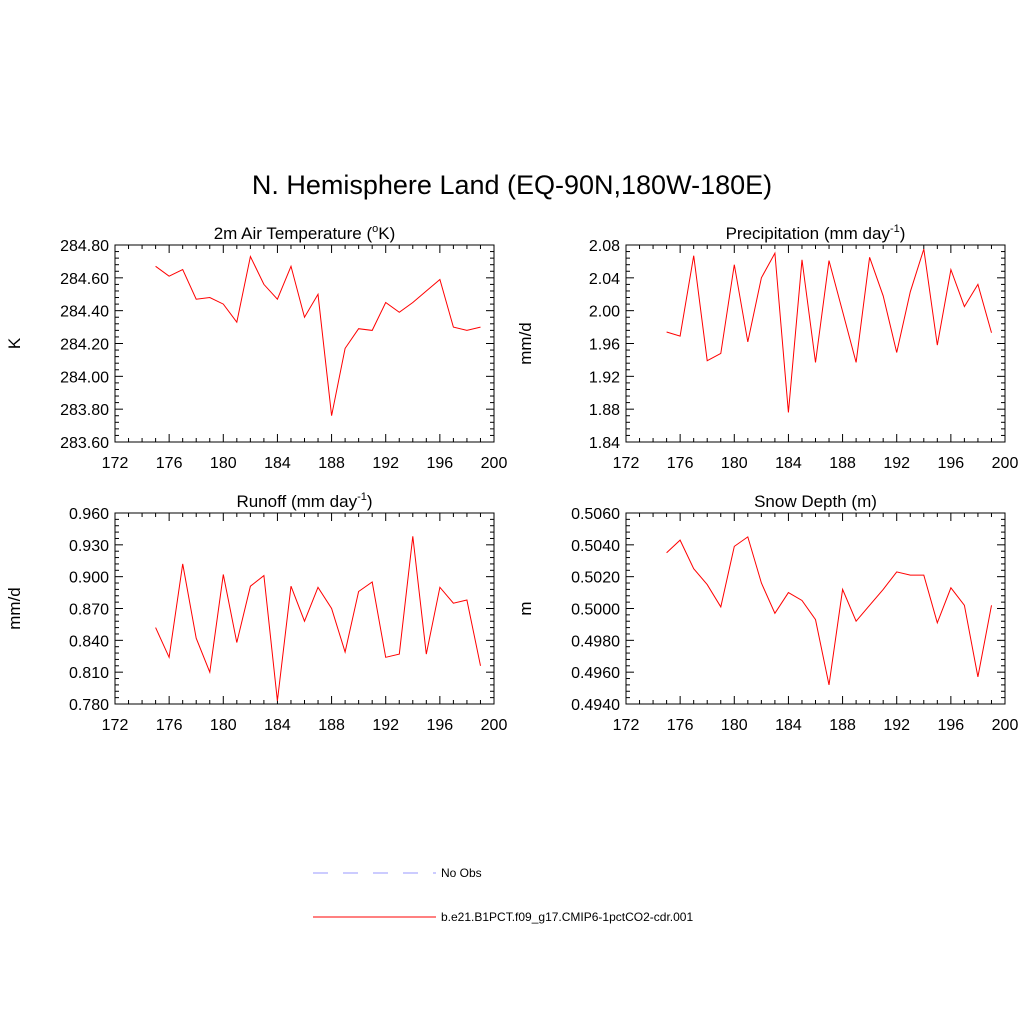  I want to click on y-tick-label: 284.80, so click(84, 246).